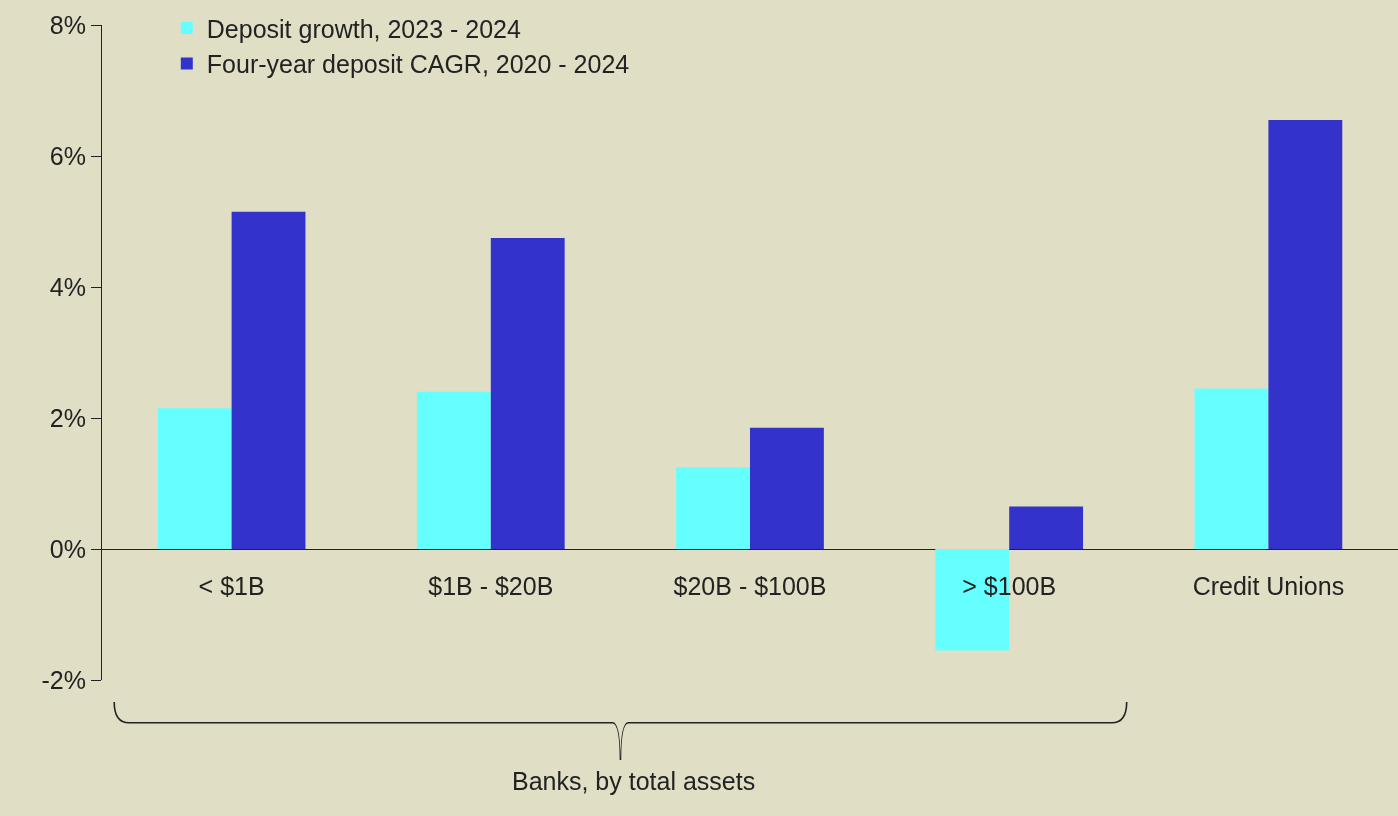 This screenshot has height=816, width=1398. Describe the element at coordinates (67, 155) in the screenshot. I see `y-tick-label: 6%` at that location.